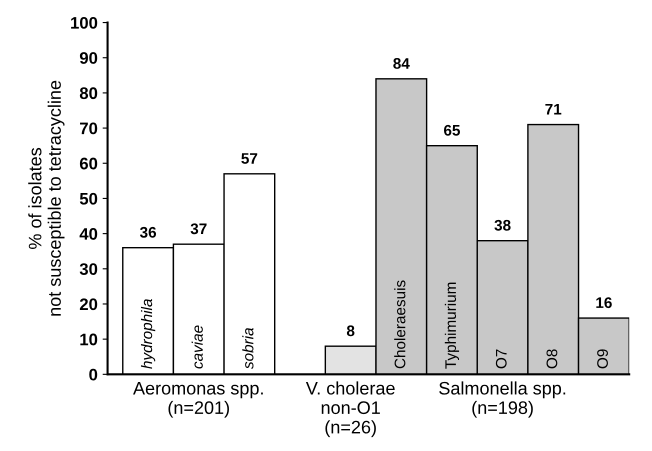 The width and height of the screenshot is (652, 451). What do you see at coordinates (89, 234) in the screenshot?
I see `y-tick-label: 40` at bounding box center [89, 234].